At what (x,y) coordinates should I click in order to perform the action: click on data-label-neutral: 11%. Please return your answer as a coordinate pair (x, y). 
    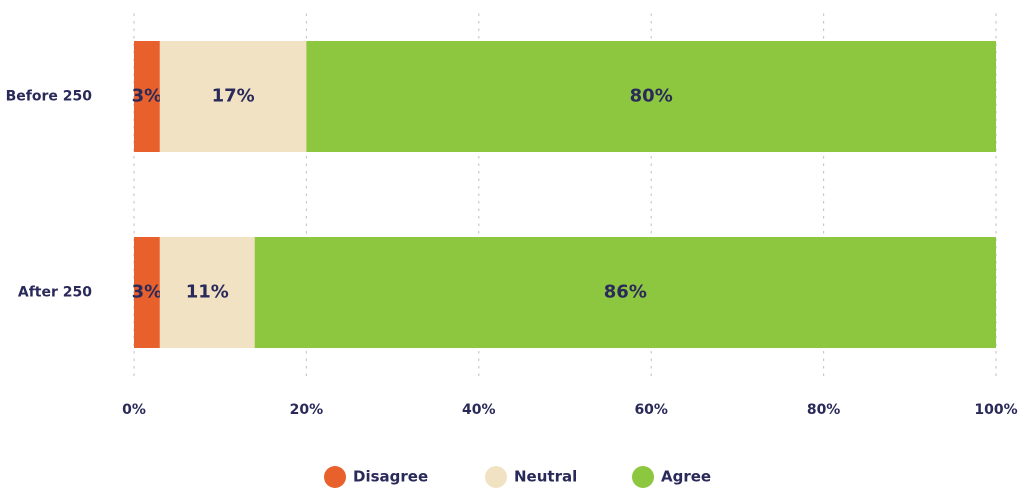
    Looking at the image, I should click on (207, 292).